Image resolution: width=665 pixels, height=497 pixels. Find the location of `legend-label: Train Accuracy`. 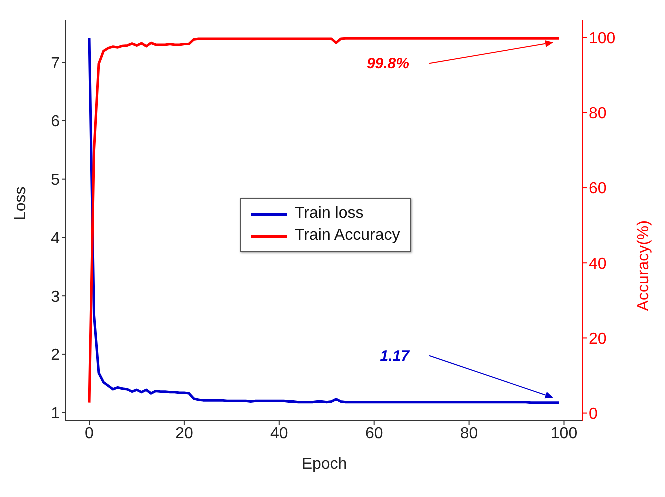

legend-label: Train Accuracy is located at coordinates (347, 236).